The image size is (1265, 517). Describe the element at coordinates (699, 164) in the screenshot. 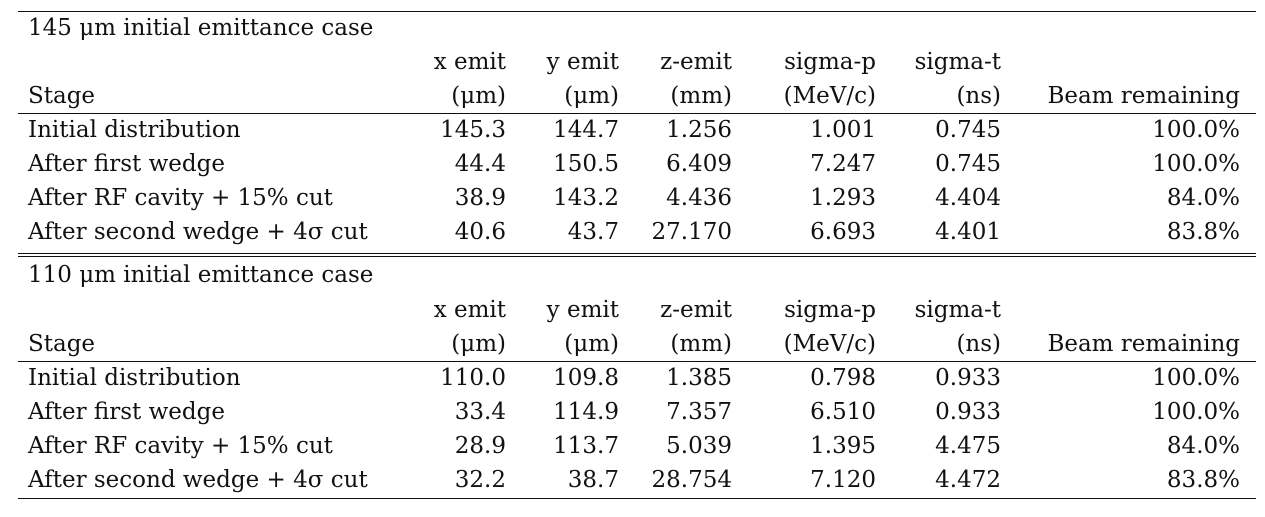

I see `row-z-emit: 6.409` at that location.